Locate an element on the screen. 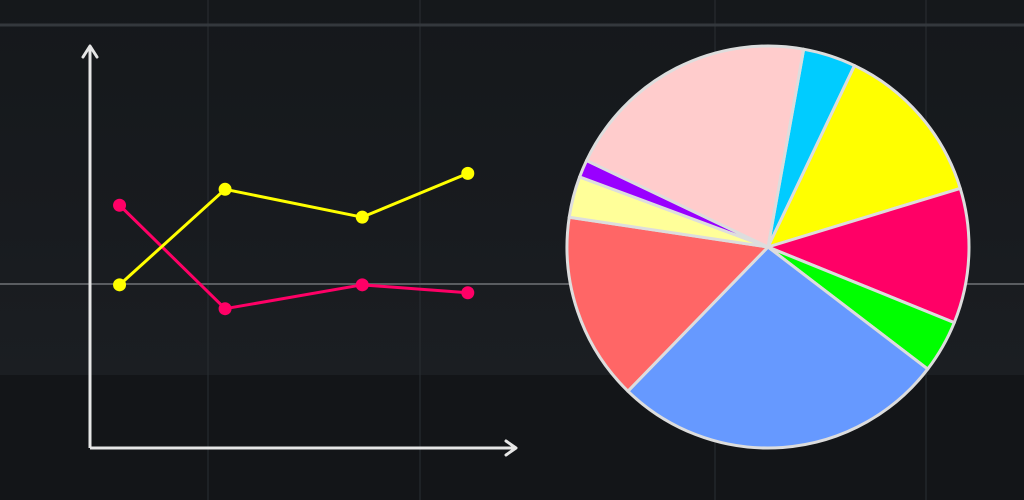  line-chart-plot is located at coordinates (294, 241).